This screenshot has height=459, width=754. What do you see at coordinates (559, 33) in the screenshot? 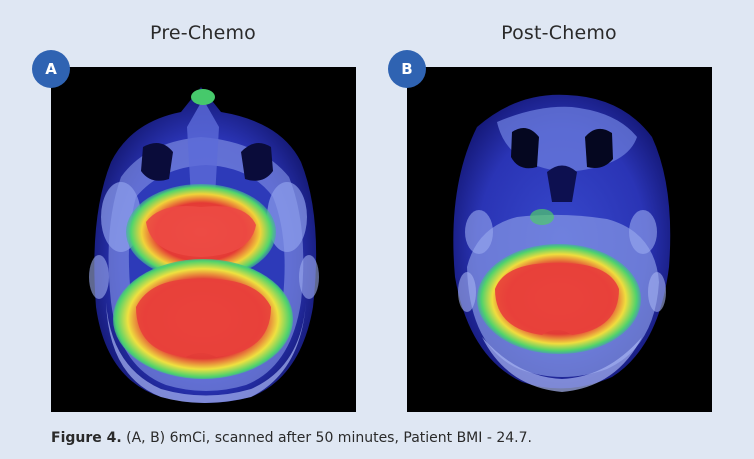
I see `panel-b-title: Post-Chemo` at bounding box center [559, 33].